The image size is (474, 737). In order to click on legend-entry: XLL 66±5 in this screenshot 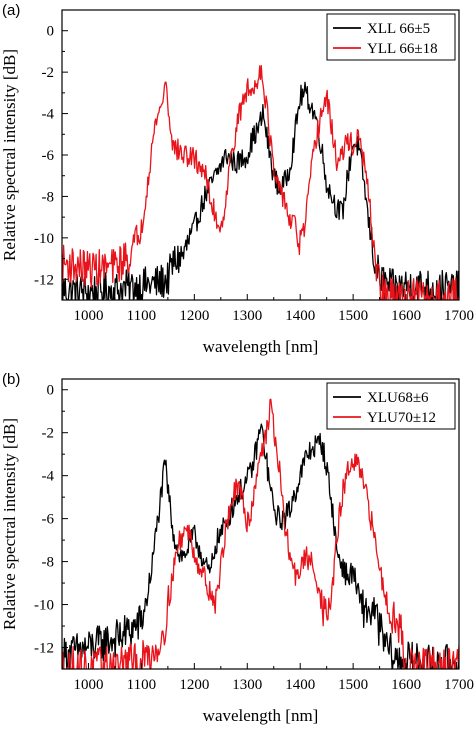, I will do `click(398, 29)`.